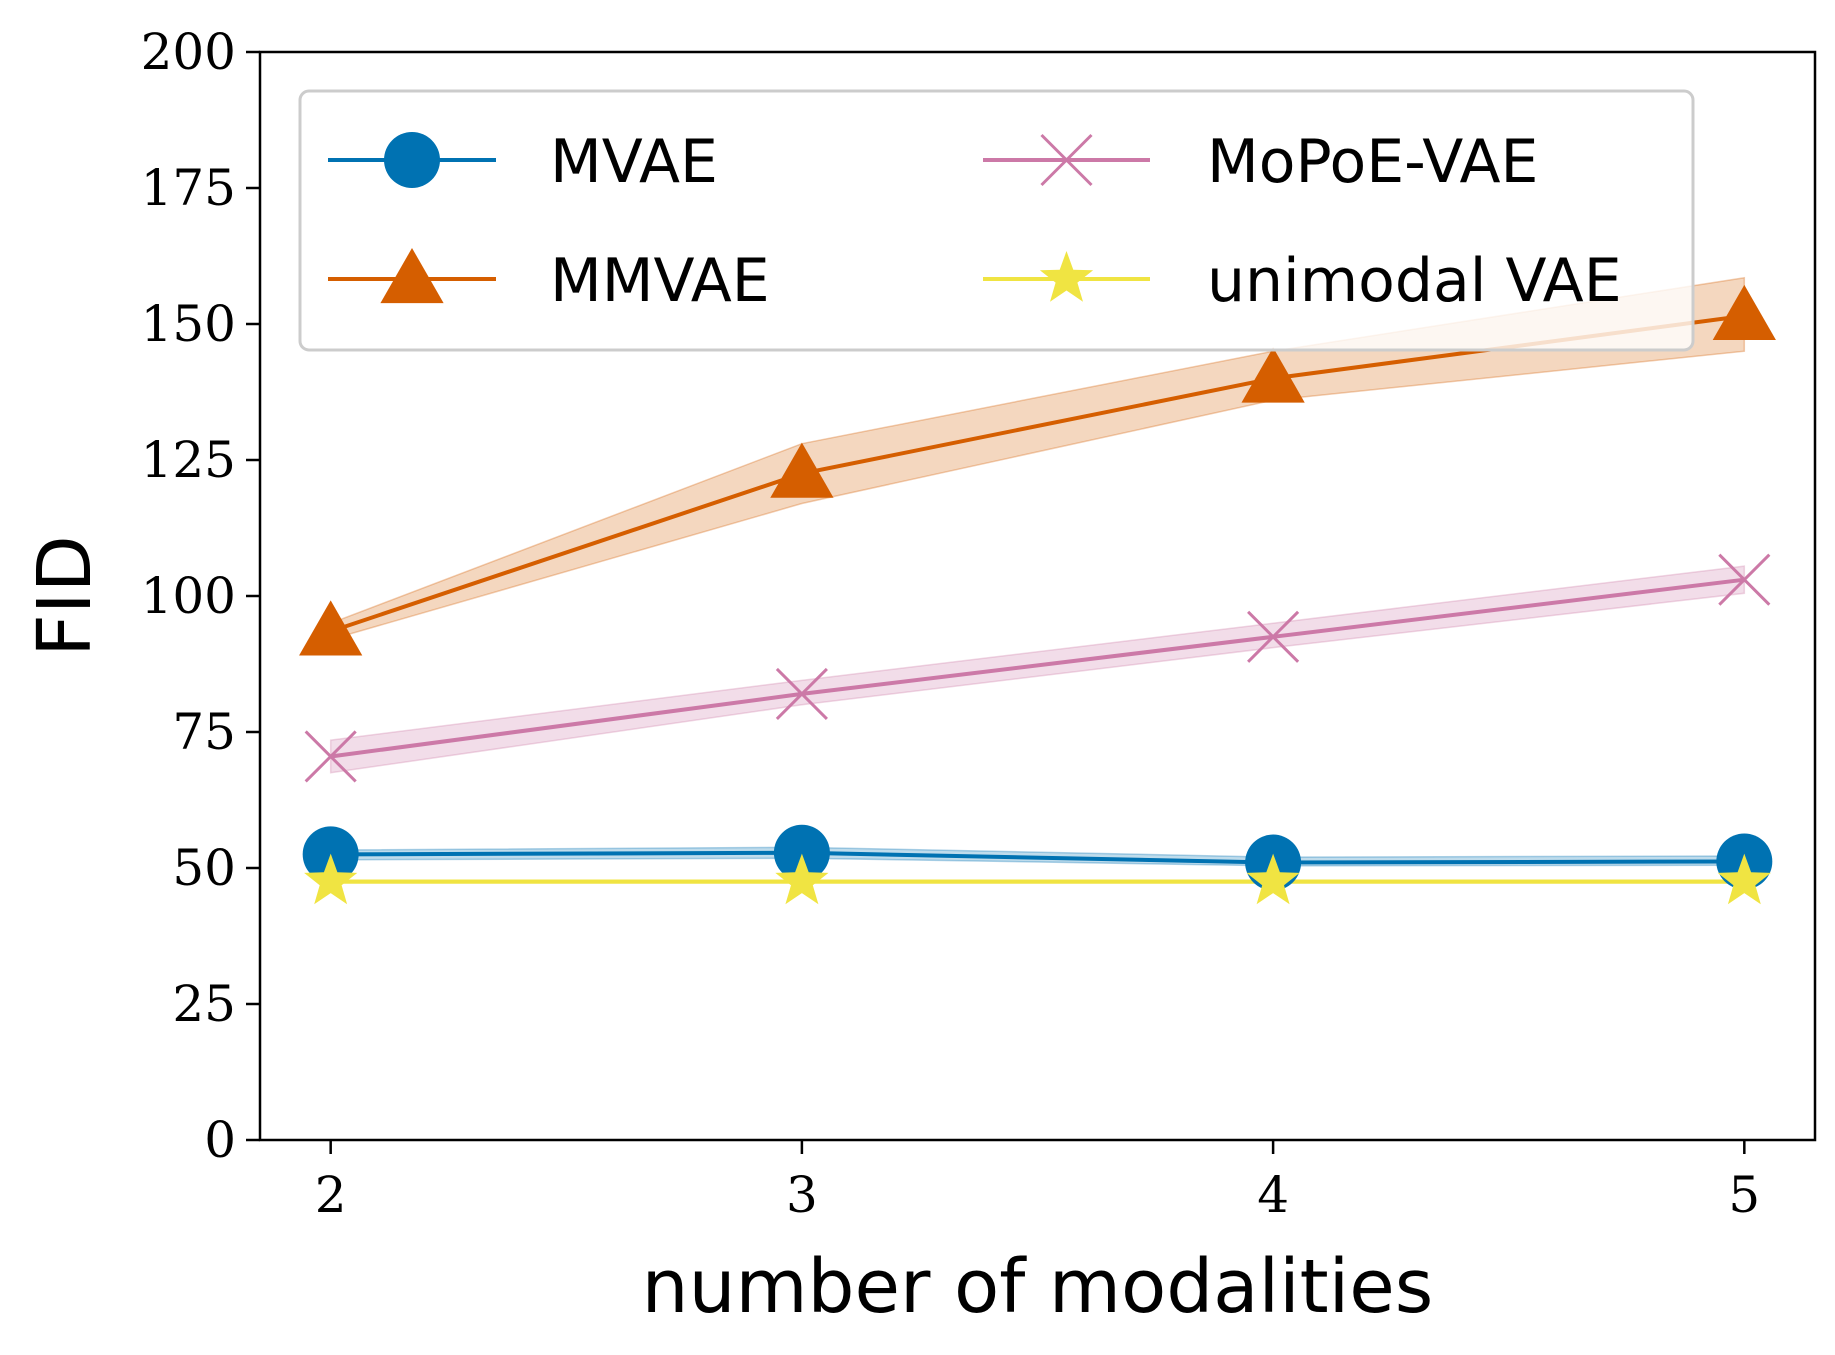 This screenshot has width=1835, height=1355. Describe the element at coordinates (1273, 1195) in the screenshot. I see `x-tick-label: 4` at that location.